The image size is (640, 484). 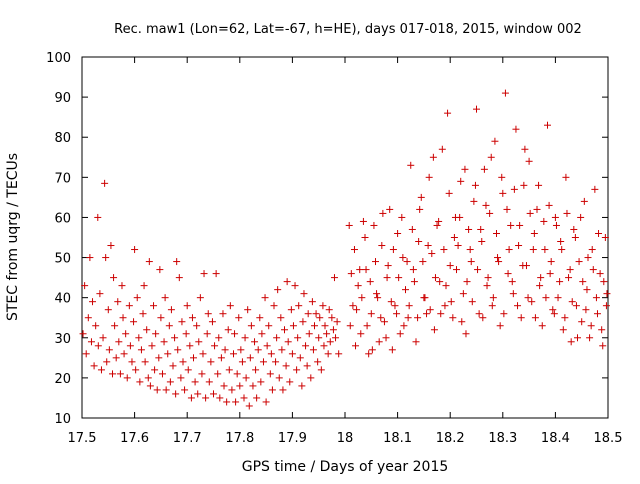 What do you see at coordinates (292, 438) in the screenshot?
I see `x-tick-label: 17.9` at bounding box center [292, 438].